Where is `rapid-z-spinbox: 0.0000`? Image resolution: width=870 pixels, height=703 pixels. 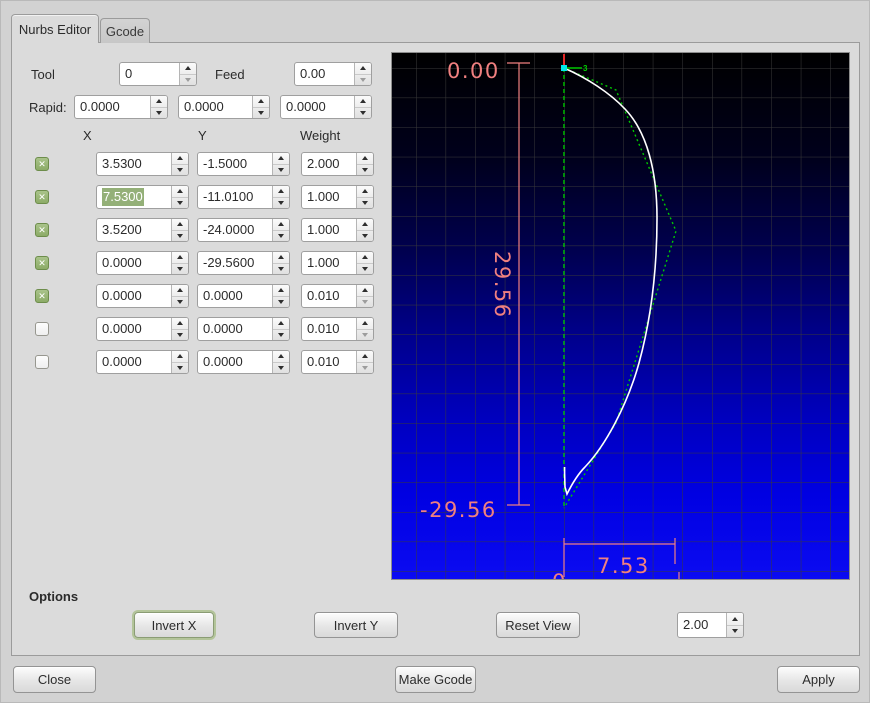 rapid-z-spinbox: 0.0000 is located at coordinates (326, 107).